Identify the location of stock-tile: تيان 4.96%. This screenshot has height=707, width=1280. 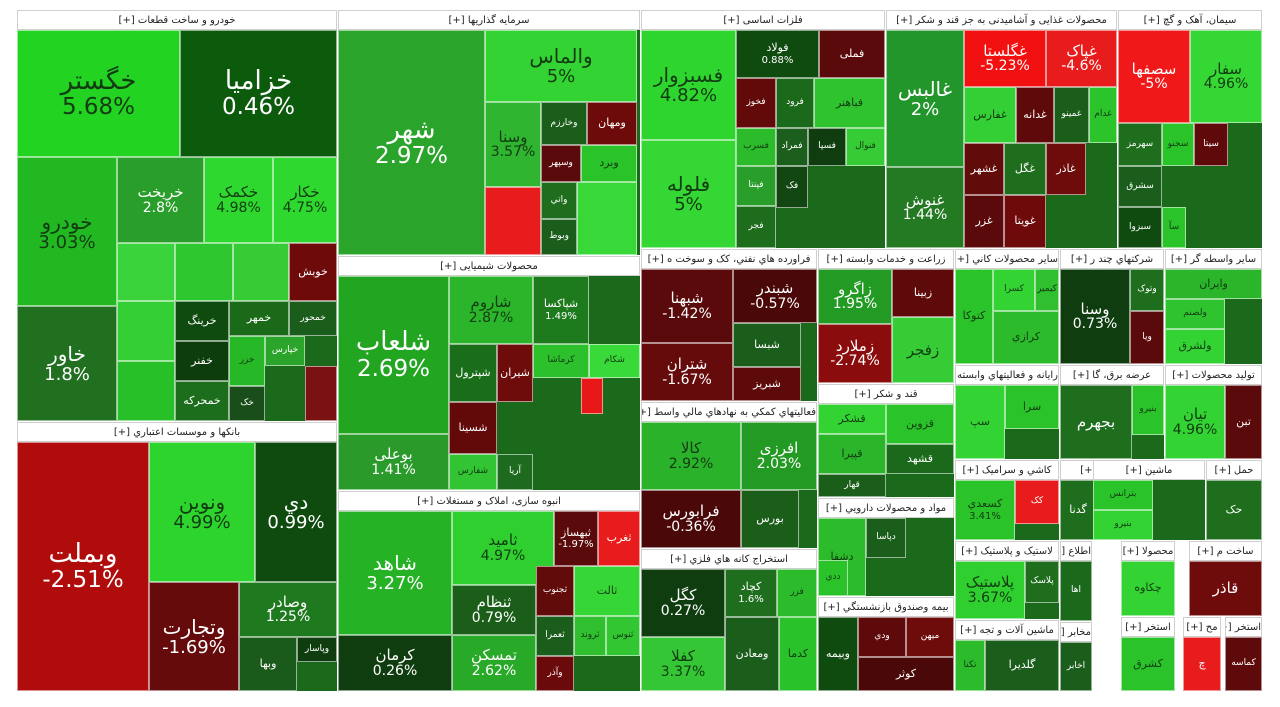
(1195, 422).